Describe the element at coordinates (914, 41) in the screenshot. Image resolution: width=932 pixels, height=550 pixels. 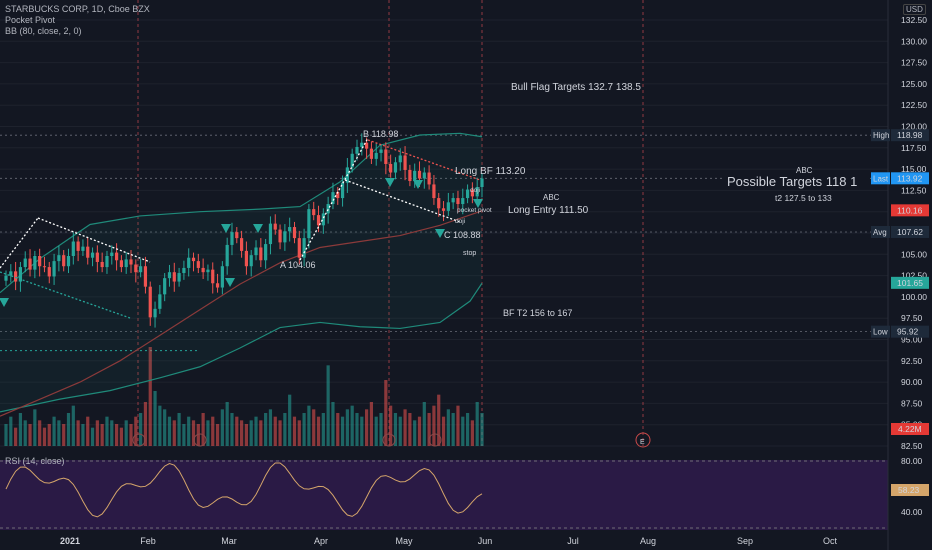
I see `y-tick-label: 130.00` at that location.